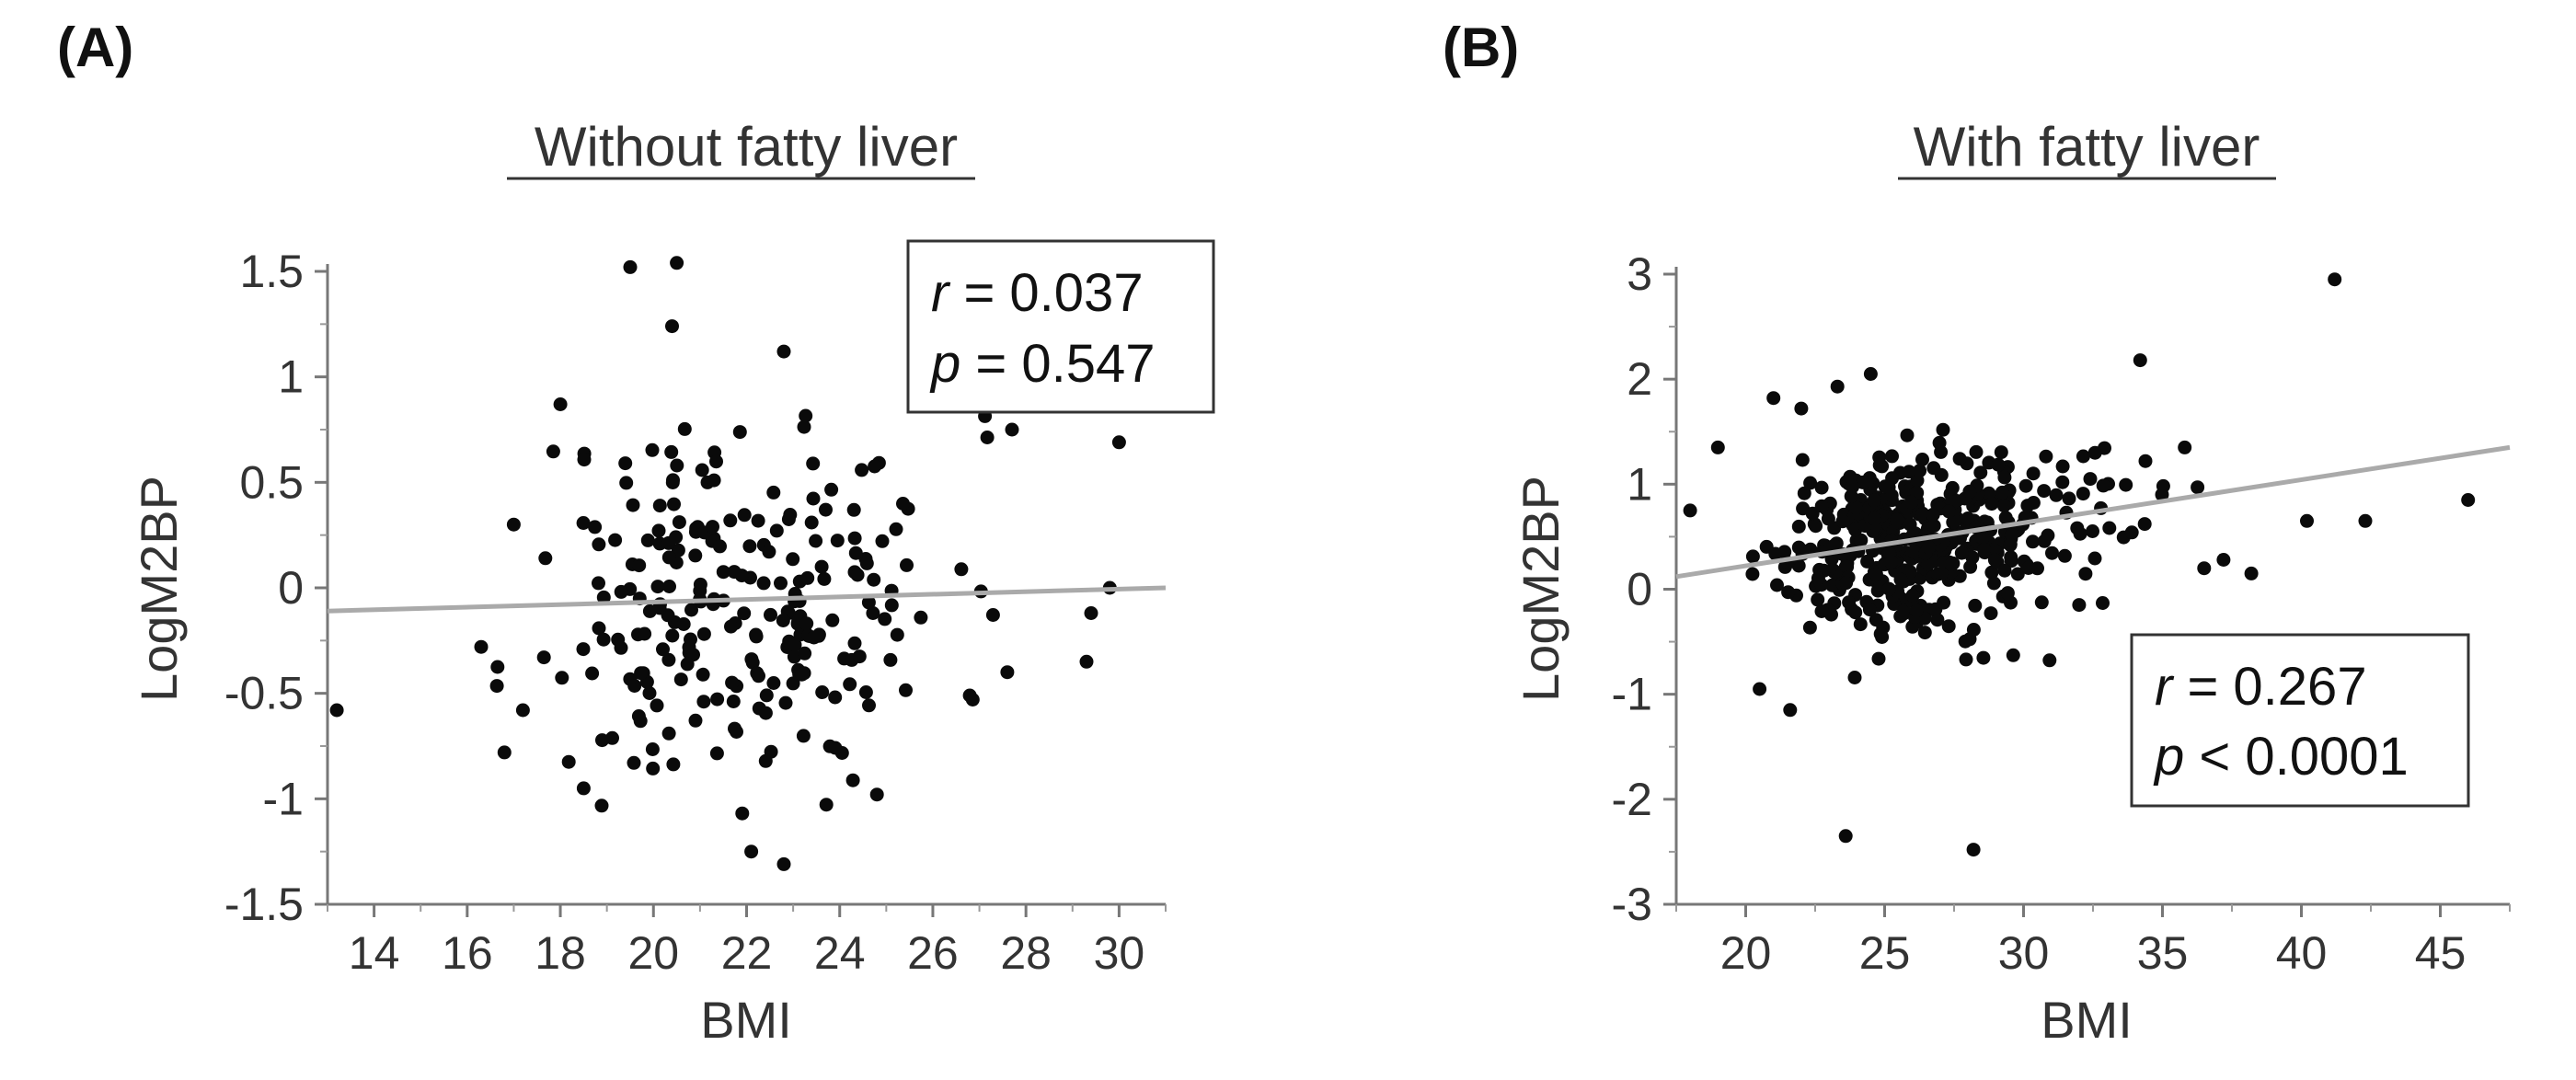 Image resolution: width=2576 pixels, height=1080 pixels. I want to click on y-tick-label: 0, so click(291, 588).